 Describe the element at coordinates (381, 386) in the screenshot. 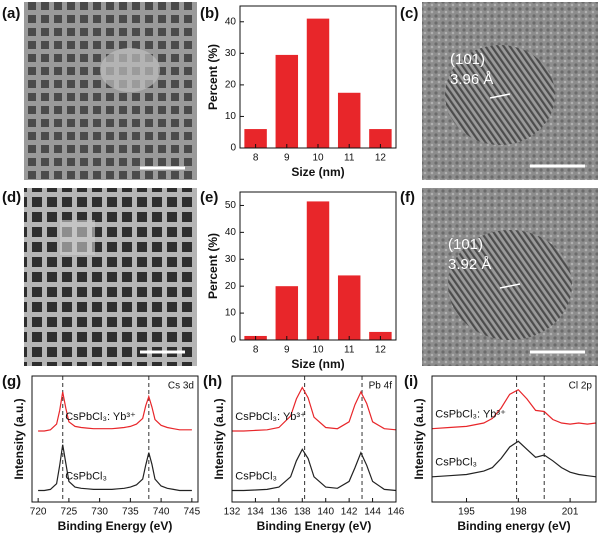

I see `annotation: Pb 4f` at that location.